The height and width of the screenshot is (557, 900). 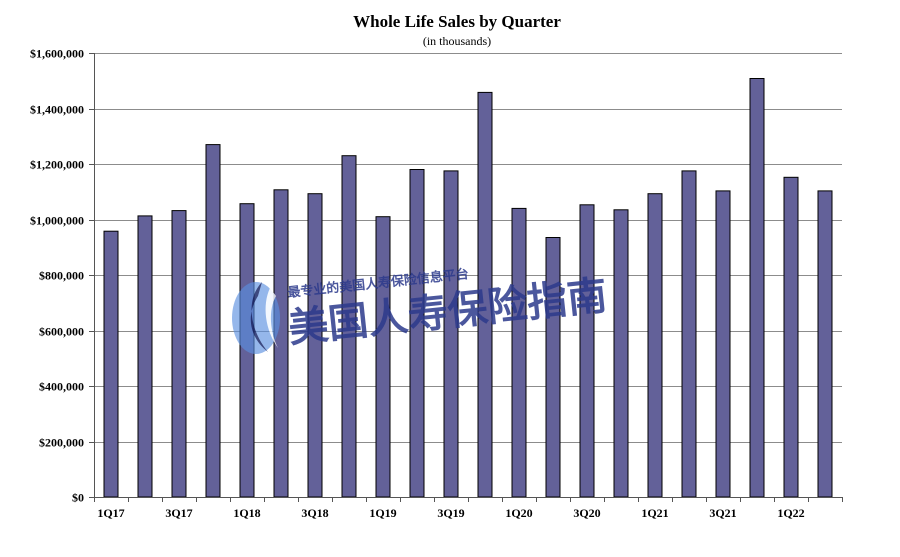 I want to click on bar-2Q21, so click(x=689, y=334).